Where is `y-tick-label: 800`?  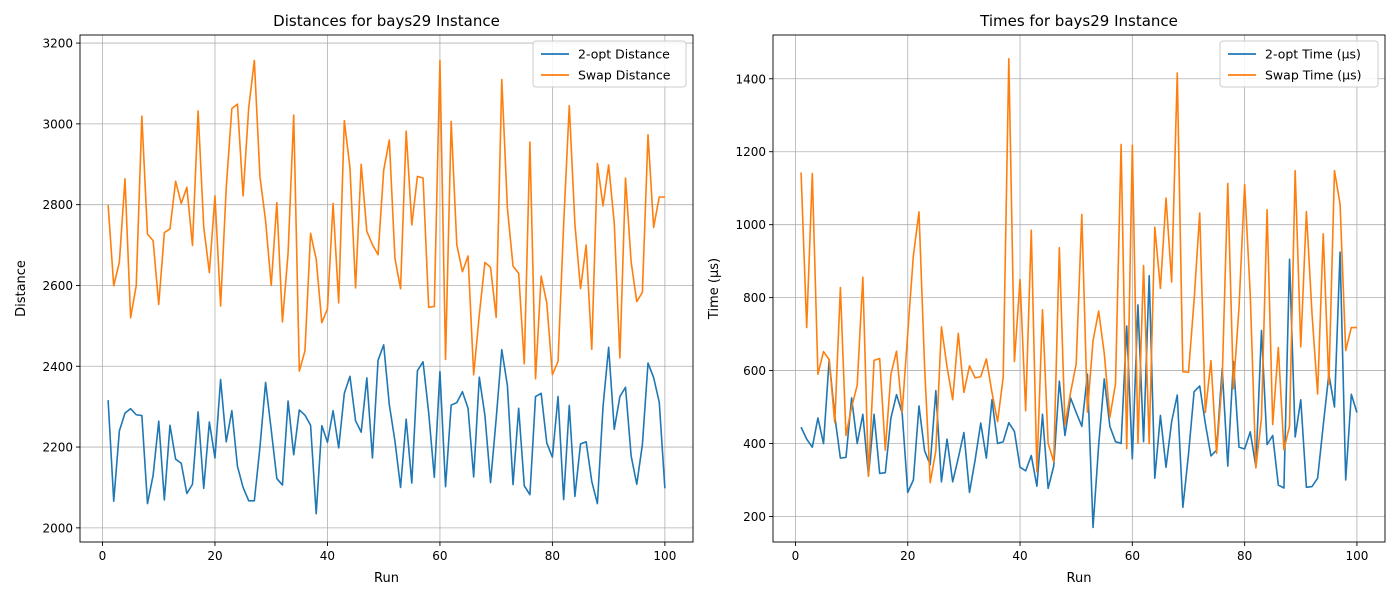
y-tick-label: 800 is located at coordinates (754, 298).